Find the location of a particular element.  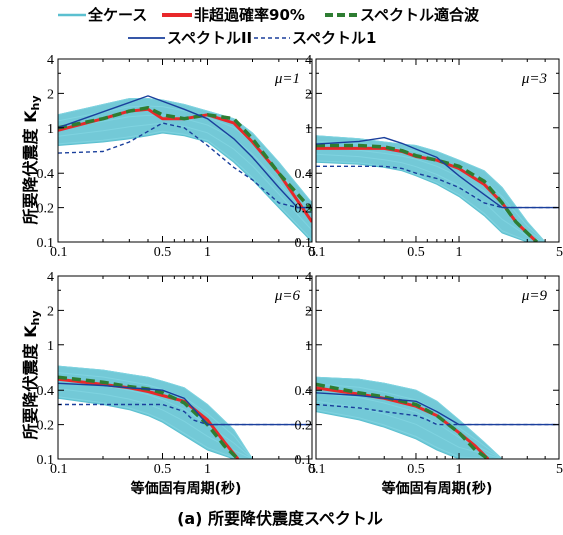

mu-label: μ=6 is located at coordinates (287, 296).